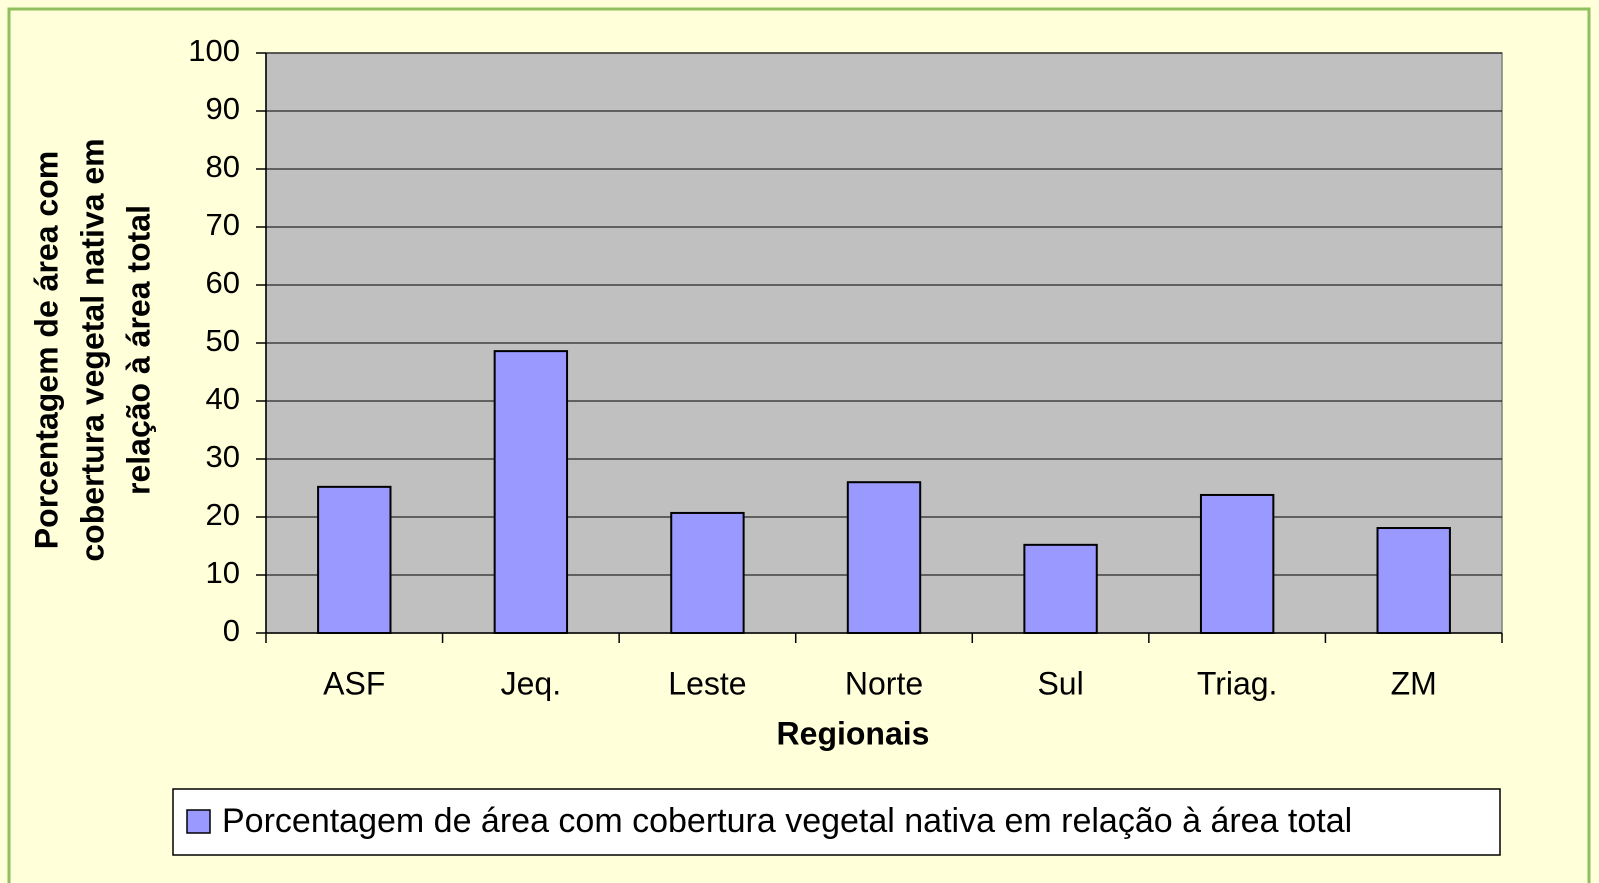 Image resolution: width=1599 pixels, height=883 pixels. Describe the element at coordinates (223, 108) in the screenshot. I see `y-tick-label: 90` at that location.